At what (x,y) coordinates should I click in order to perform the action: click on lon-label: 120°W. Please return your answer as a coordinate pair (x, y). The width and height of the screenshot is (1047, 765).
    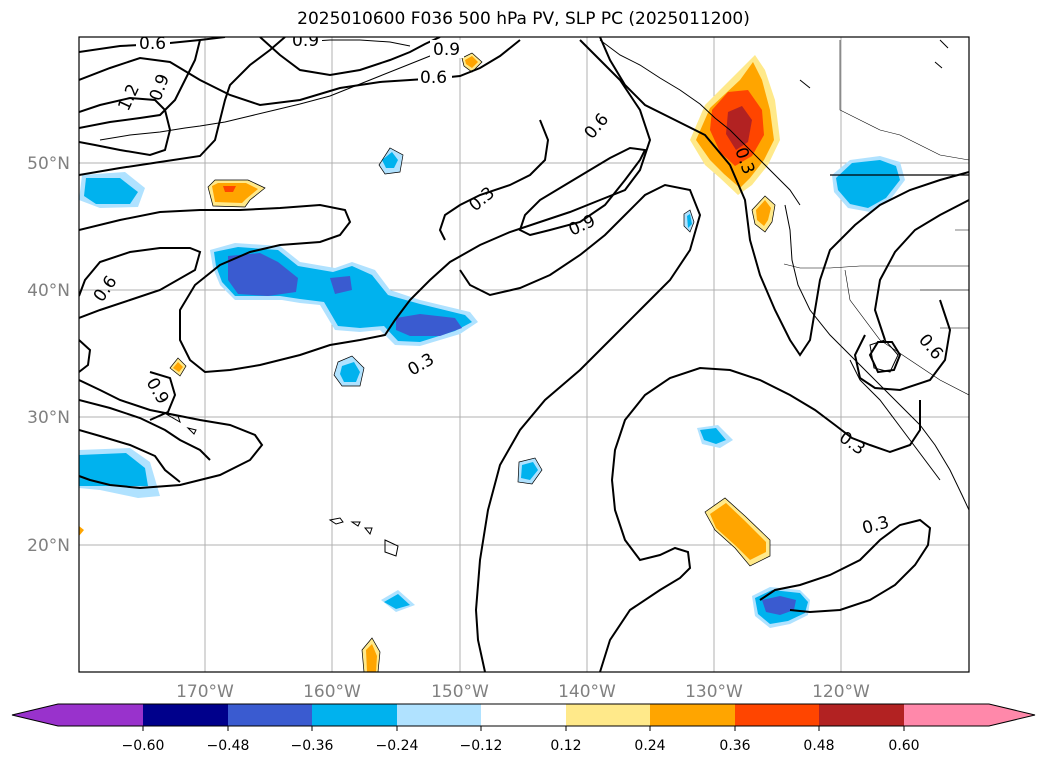
    Looking at the image, I should click on (841, 692).